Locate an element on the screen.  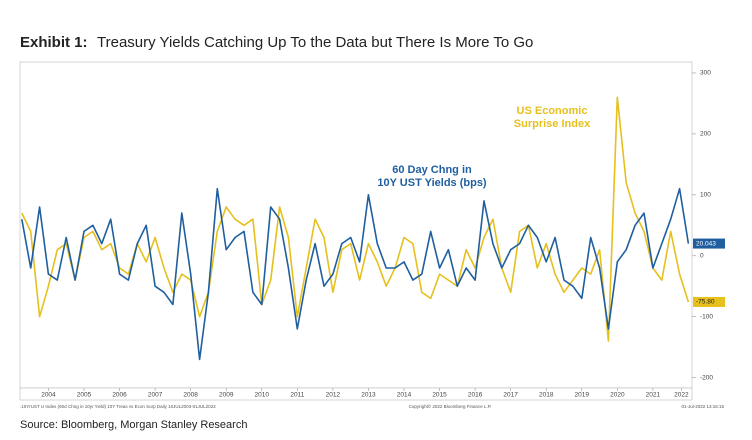
x-tick-label: 2012 is located at coordinates (333, 395).